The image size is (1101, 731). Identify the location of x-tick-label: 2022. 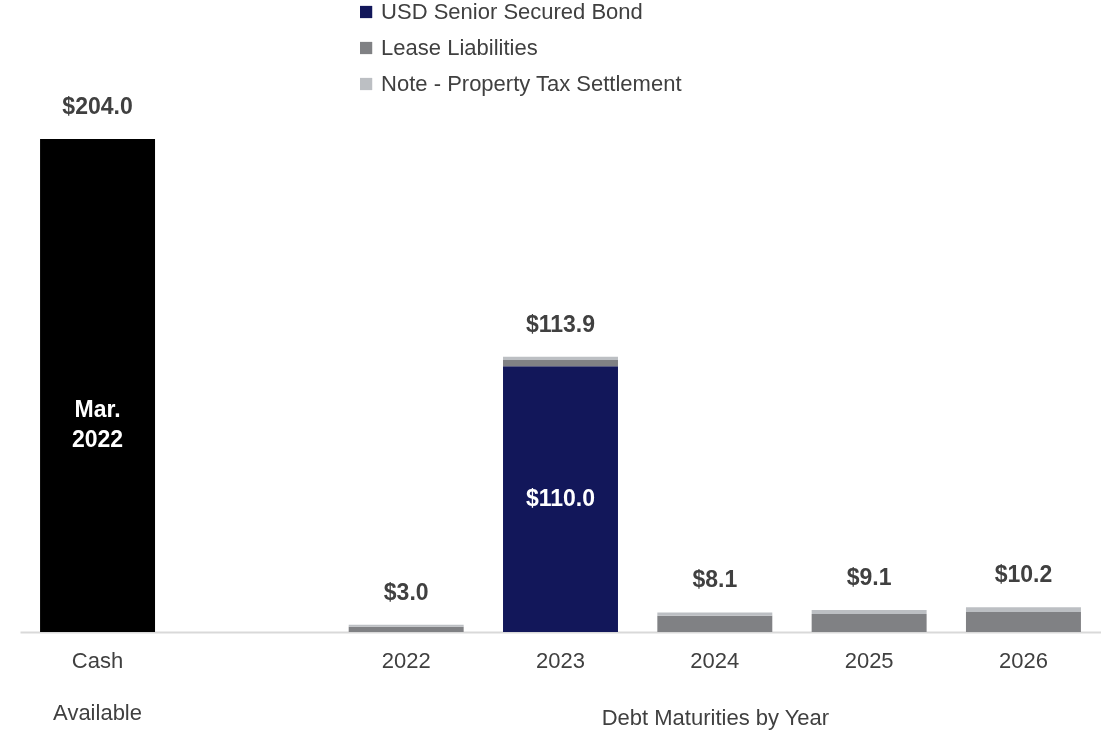
(406, 660).